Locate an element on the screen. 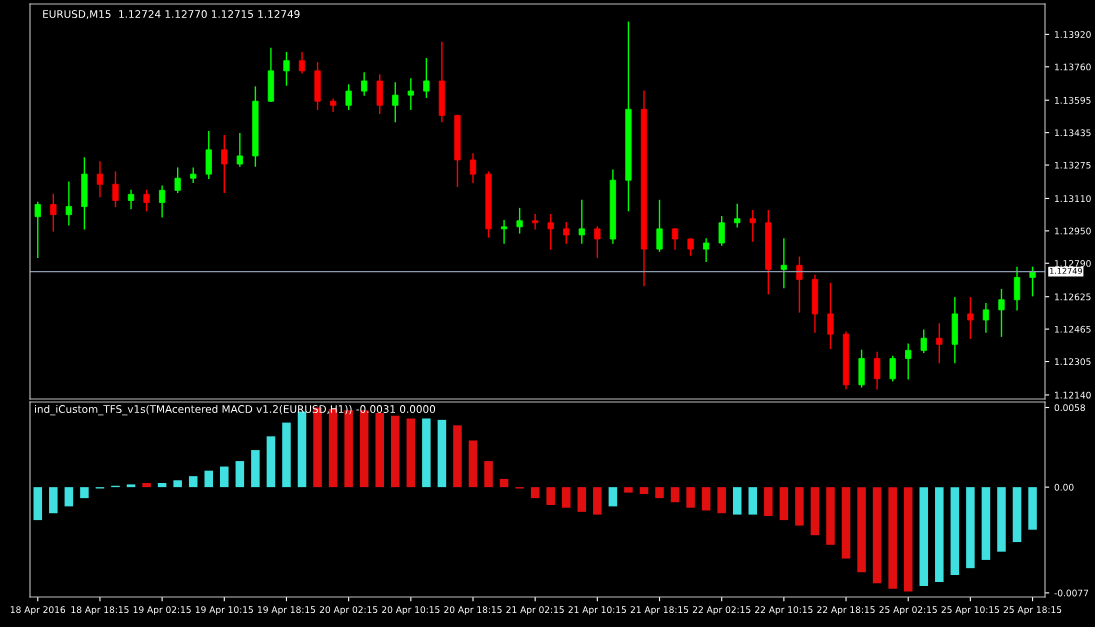  x-tick-label: 18 Apr 2016 is located at coordinates (38, 610).